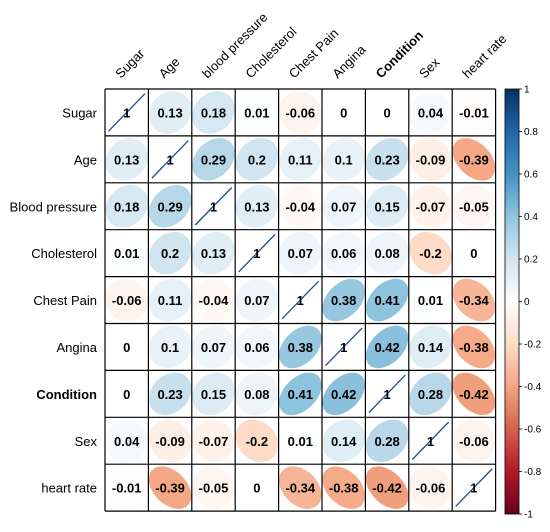 This screenshot has height=532, width=550. What do you see at coordinates (484, 56) in the screenshot?
I see `column-label-heart-rate: heart rate` at bounding box center [484, 56].